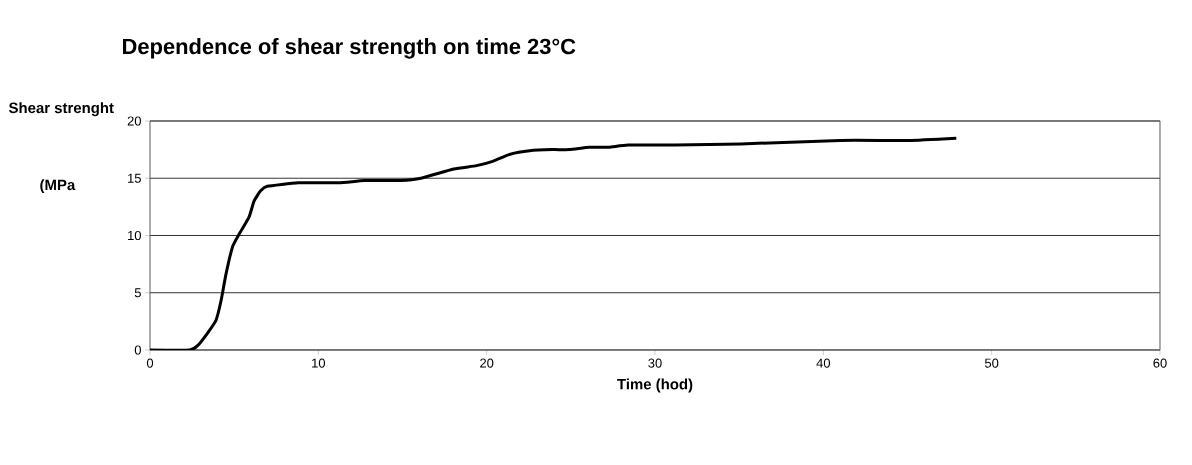  Describe the element at coordinates (150, 363) in the screenshot. I see `x-tick-label: 0` at that location.